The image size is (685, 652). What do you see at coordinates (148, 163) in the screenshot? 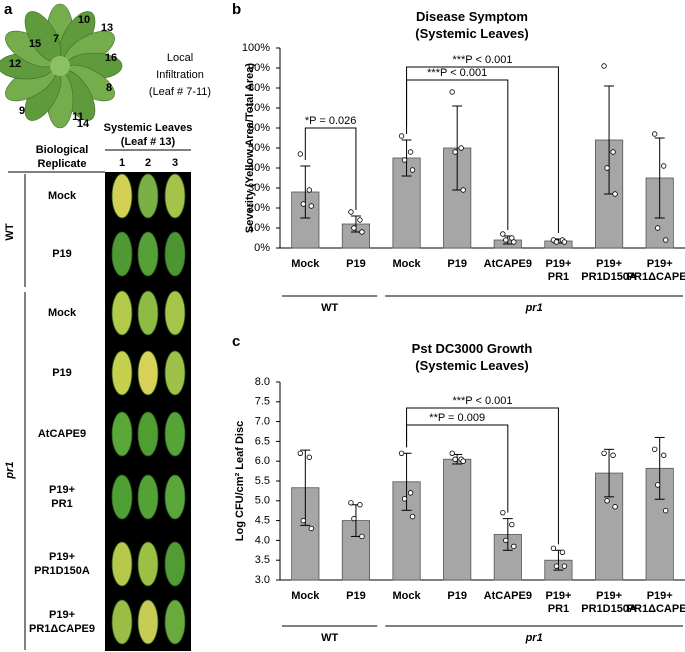
I see `replicate-number: 2` at bounding box center [148, 163].